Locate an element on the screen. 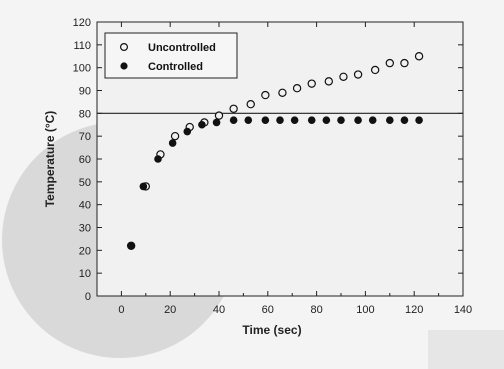  y-tick-label: 40 is located at coordinates (85, 206).